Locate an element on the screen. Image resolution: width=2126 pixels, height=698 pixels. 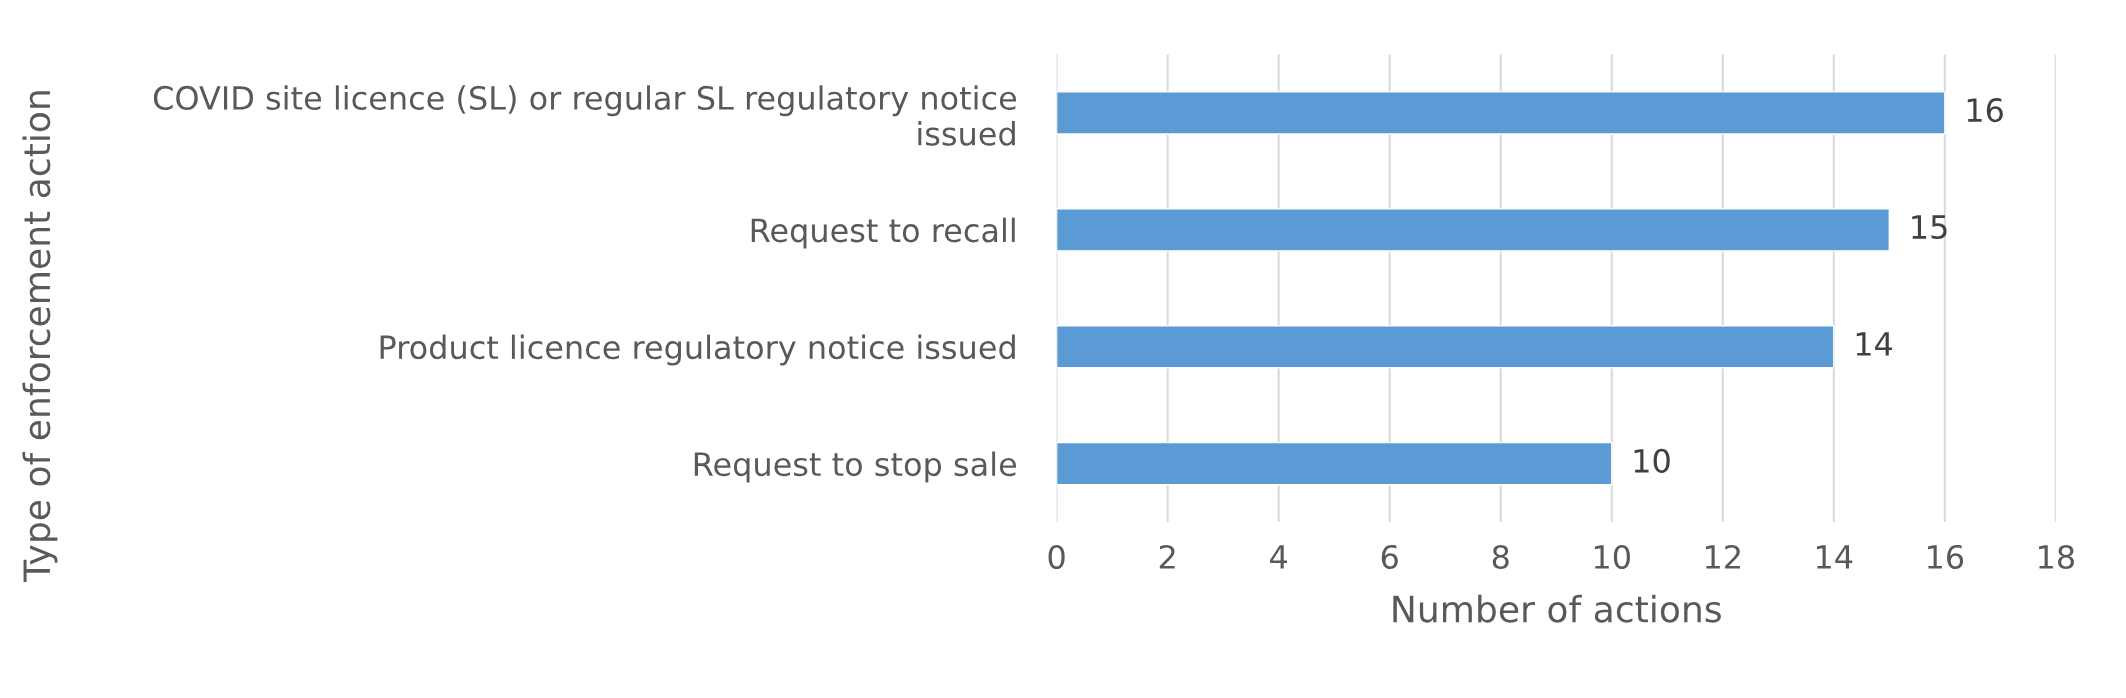
y-tick-label: Request to stop sale is located at coordinates (855, 467).